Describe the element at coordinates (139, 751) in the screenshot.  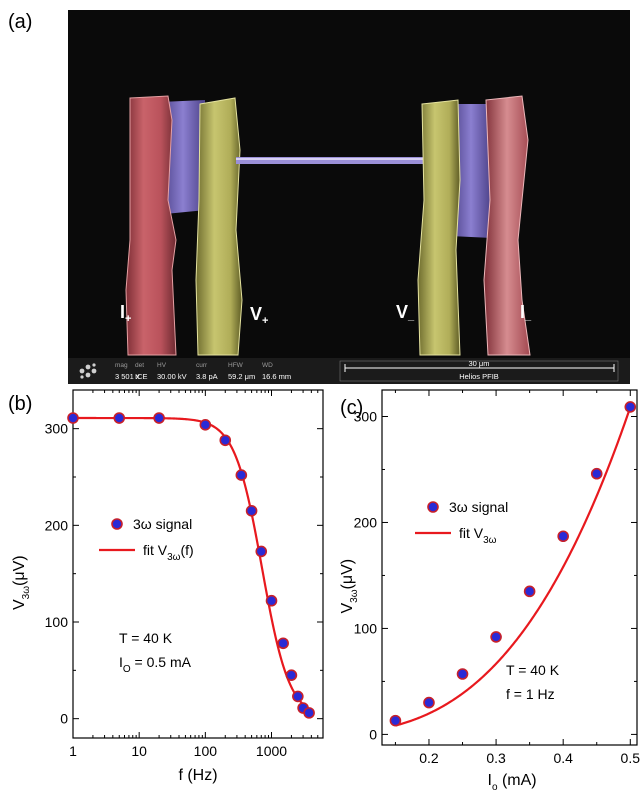
I see `x-tick-label: 10` at that location.